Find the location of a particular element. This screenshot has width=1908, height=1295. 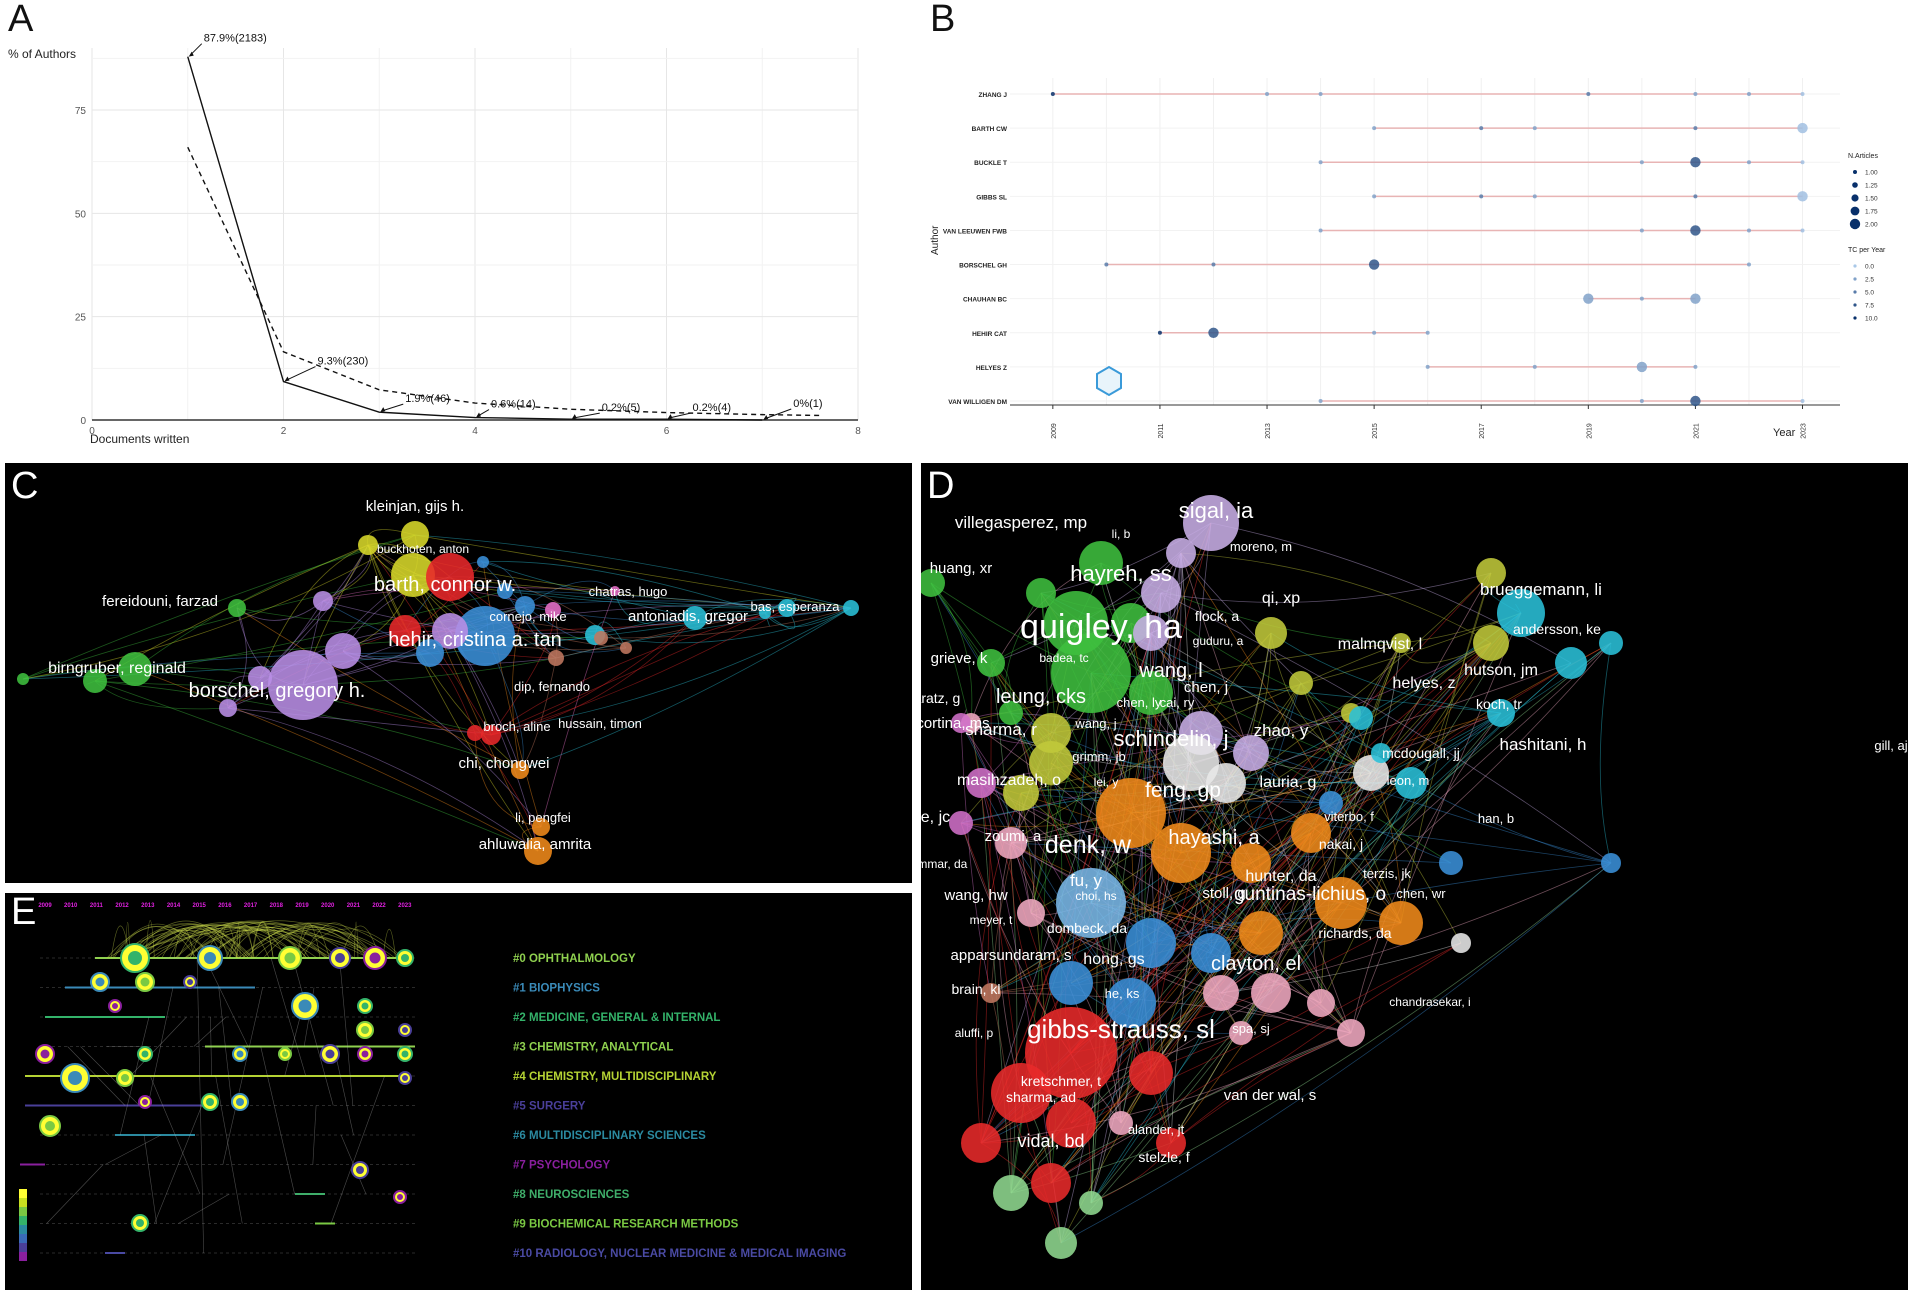

node-label: zoumi, a is located at coordinates (1013, 836).